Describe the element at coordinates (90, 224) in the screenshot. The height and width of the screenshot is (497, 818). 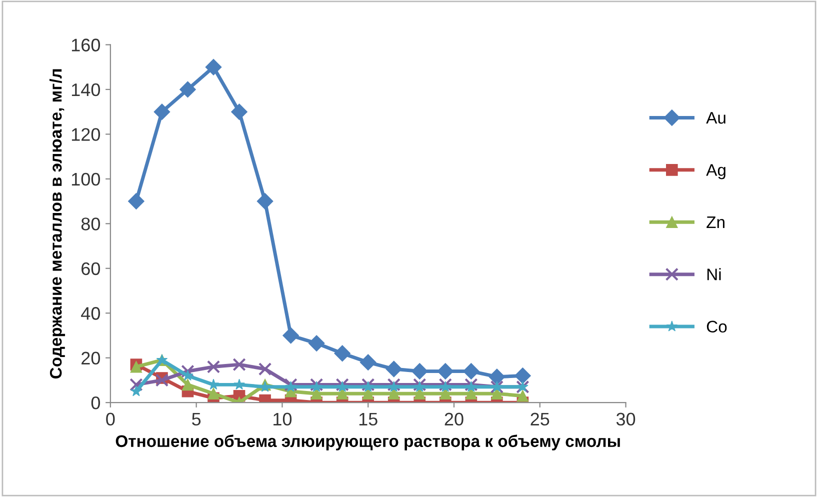
I see `y-tick-label: 80` at that location.